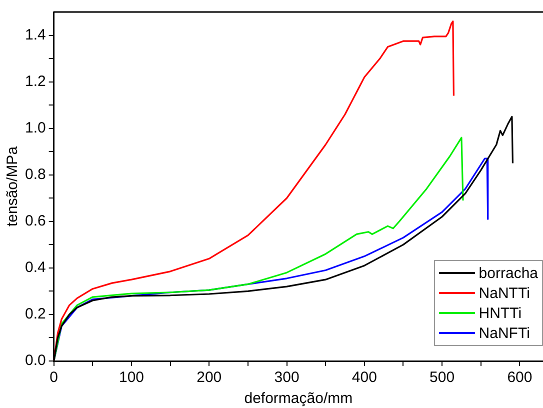 This screenshot has height=408, width=543. Describe the element at coordinates (35, 127) in the screenshot. I see `y-tick-label: 1.0` at that location.